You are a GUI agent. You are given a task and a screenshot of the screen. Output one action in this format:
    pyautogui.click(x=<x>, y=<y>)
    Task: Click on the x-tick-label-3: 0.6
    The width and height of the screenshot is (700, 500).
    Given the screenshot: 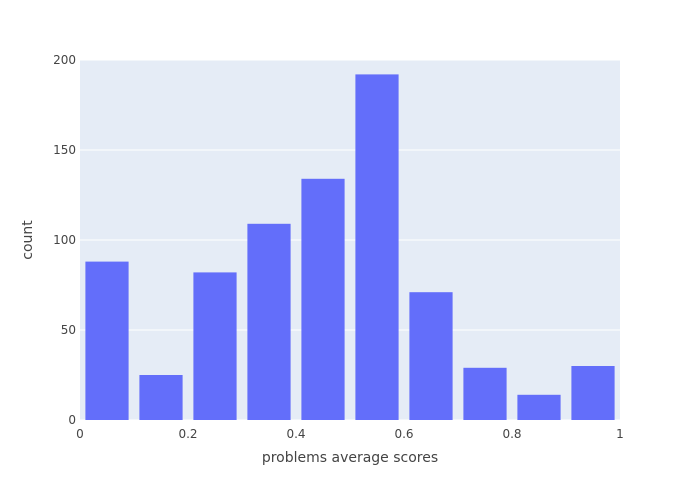 What is the action you would take?
    pyautogui.click(x=403, y=434)
    